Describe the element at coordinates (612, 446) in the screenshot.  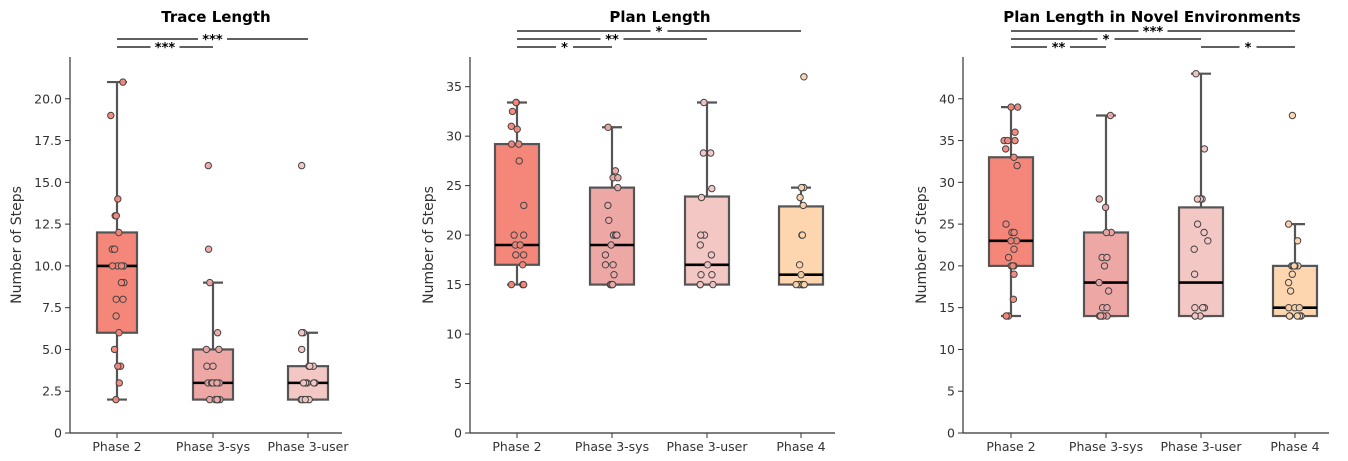
I see `x-tick-label: Phase 3-sys` at that location.